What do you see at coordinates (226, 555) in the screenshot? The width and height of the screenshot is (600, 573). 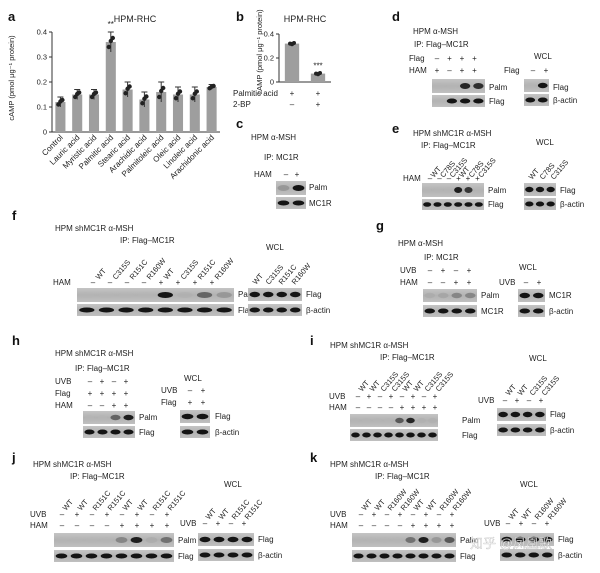 I see `wcl-blot-actin` at bounding box center [226, 555].